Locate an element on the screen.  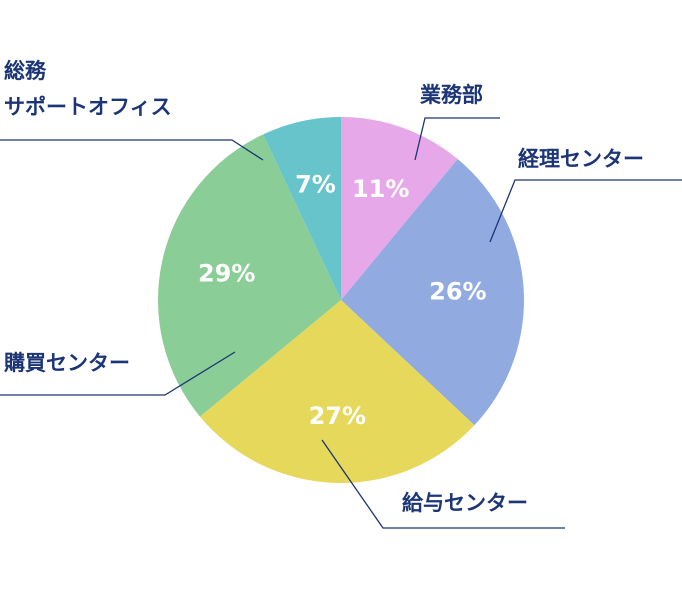
category-label: 給与センター is located at coordinates (465, 503).